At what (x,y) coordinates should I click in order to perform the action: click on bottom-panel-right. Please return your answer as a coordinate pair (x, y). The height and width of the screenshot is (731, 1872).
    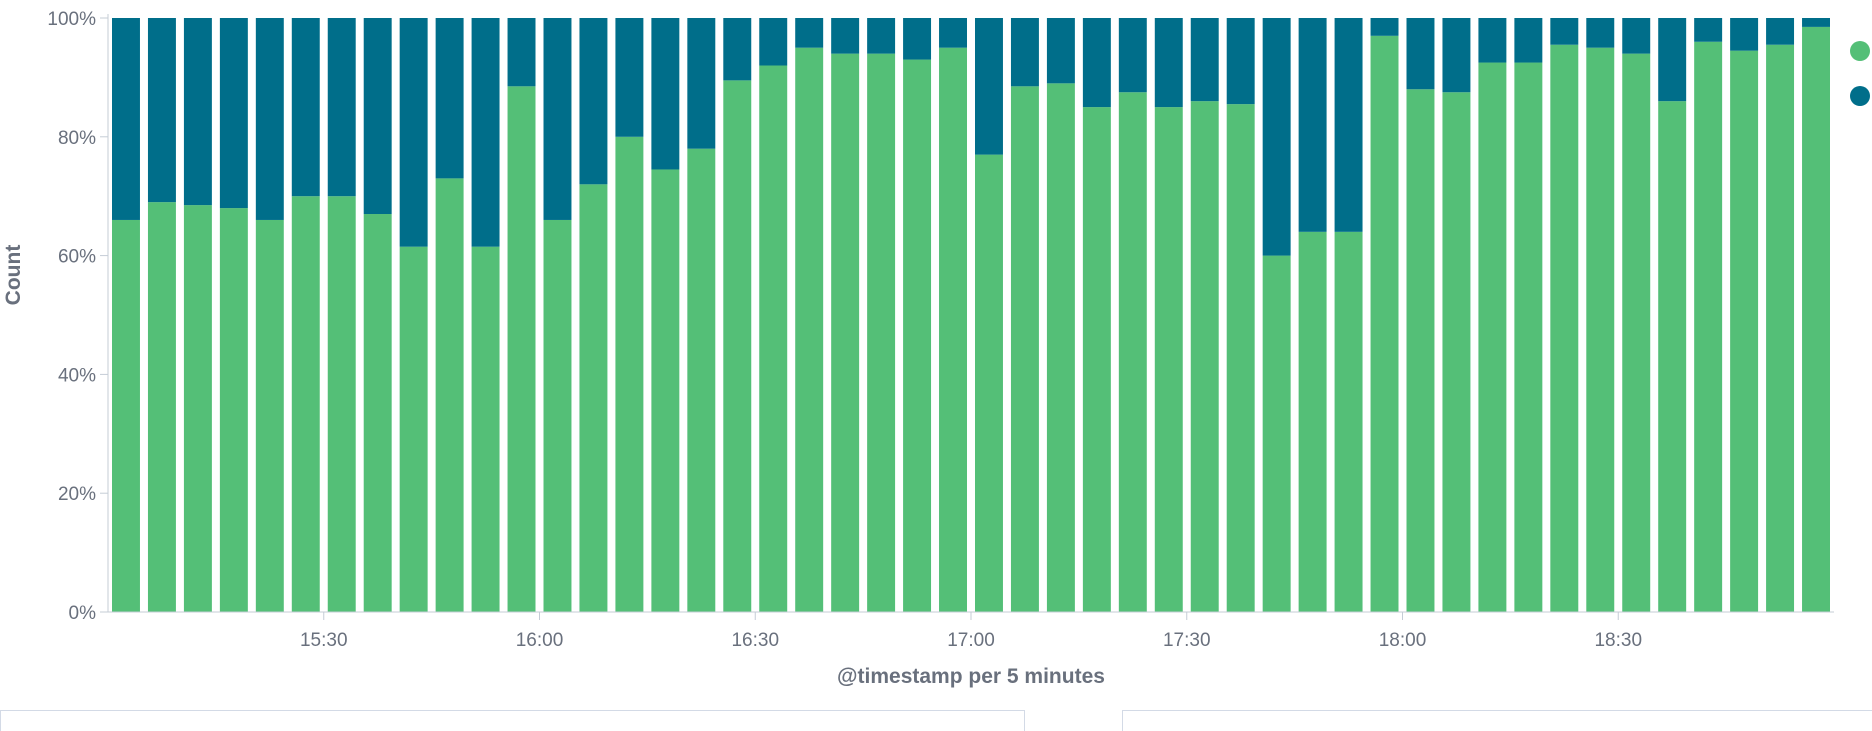
    Looking at the image, I should click on (1497, 720).